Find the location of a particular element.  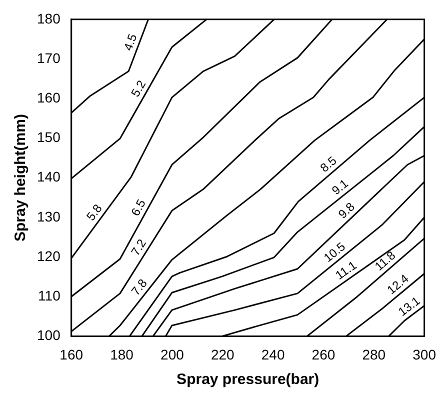

y-tick-label: 120 is located at coordinates (49, 256).